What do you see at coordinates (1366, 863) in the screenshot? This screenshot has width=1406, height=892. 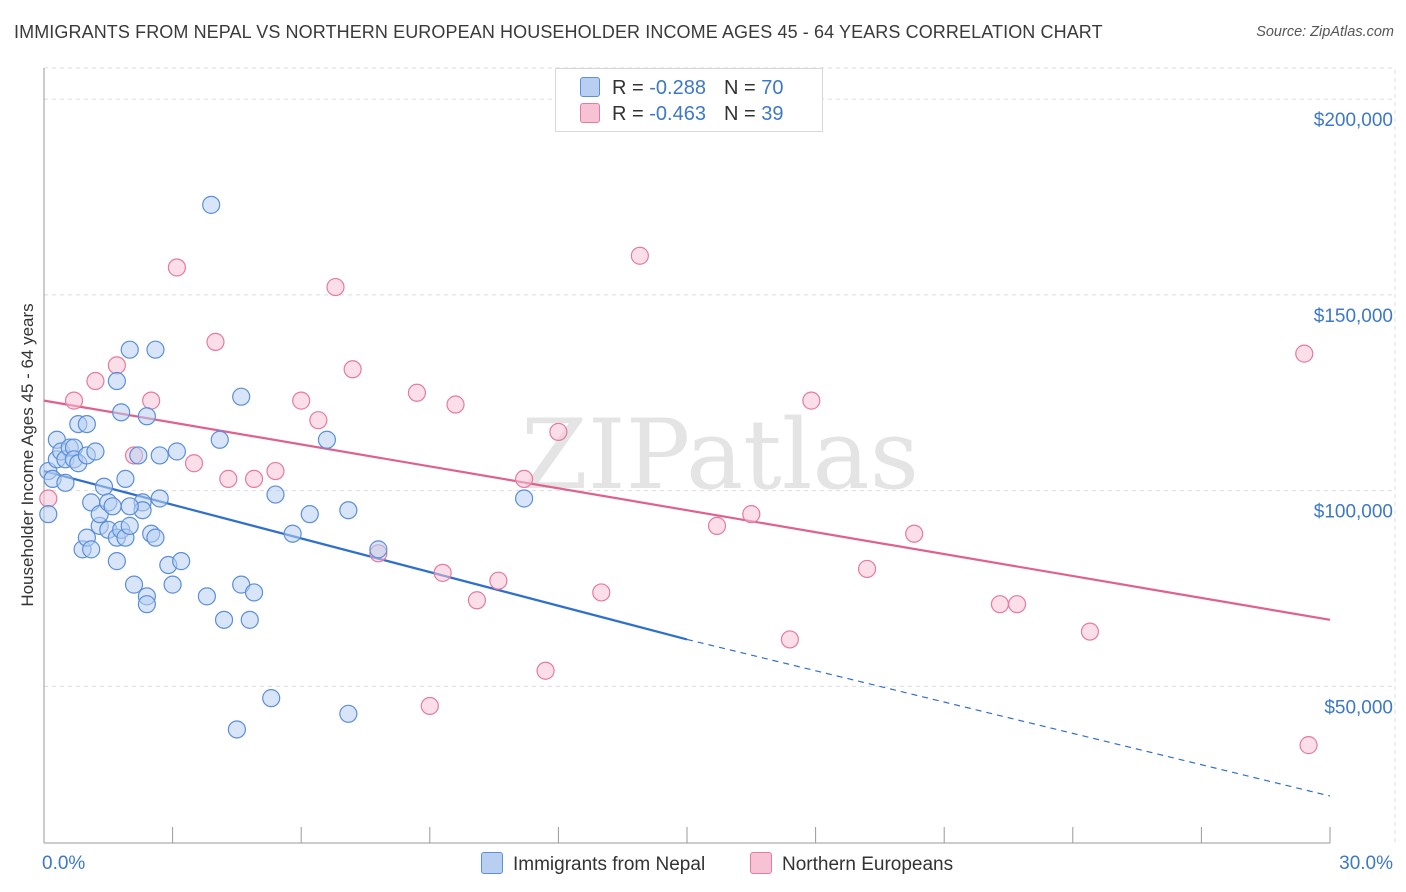 I see `x-tick-label: 30.0%` at bounding box center [1366, 863].